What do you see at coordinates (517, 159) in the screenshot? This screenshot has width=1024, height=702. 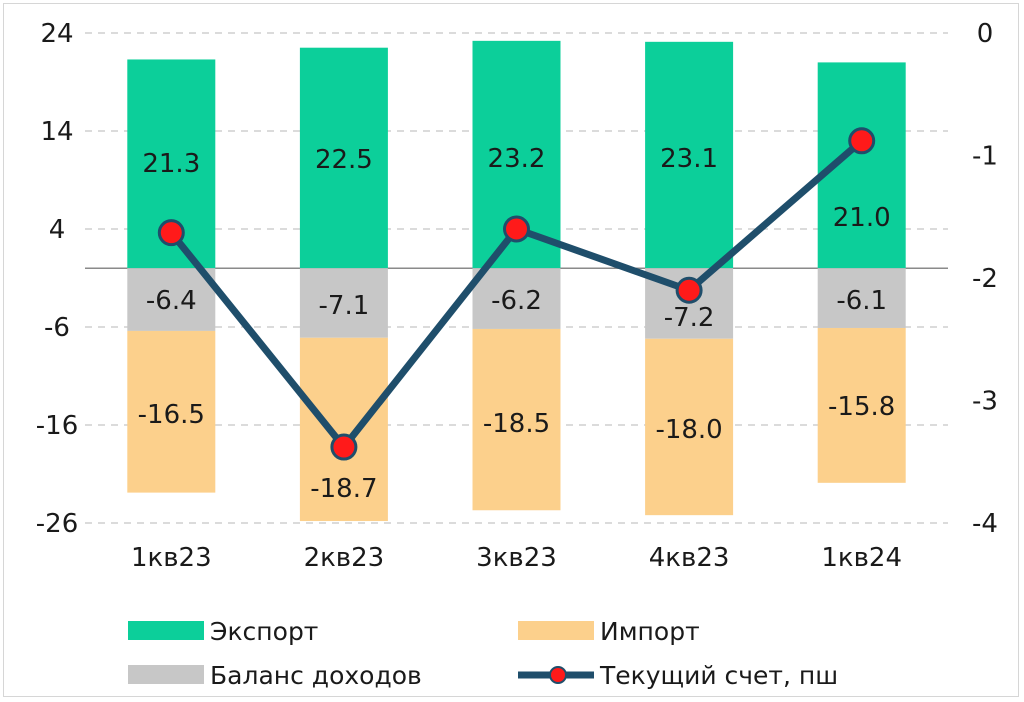 I see `data-label-export: 23.2` at bounding box center [517, 159].